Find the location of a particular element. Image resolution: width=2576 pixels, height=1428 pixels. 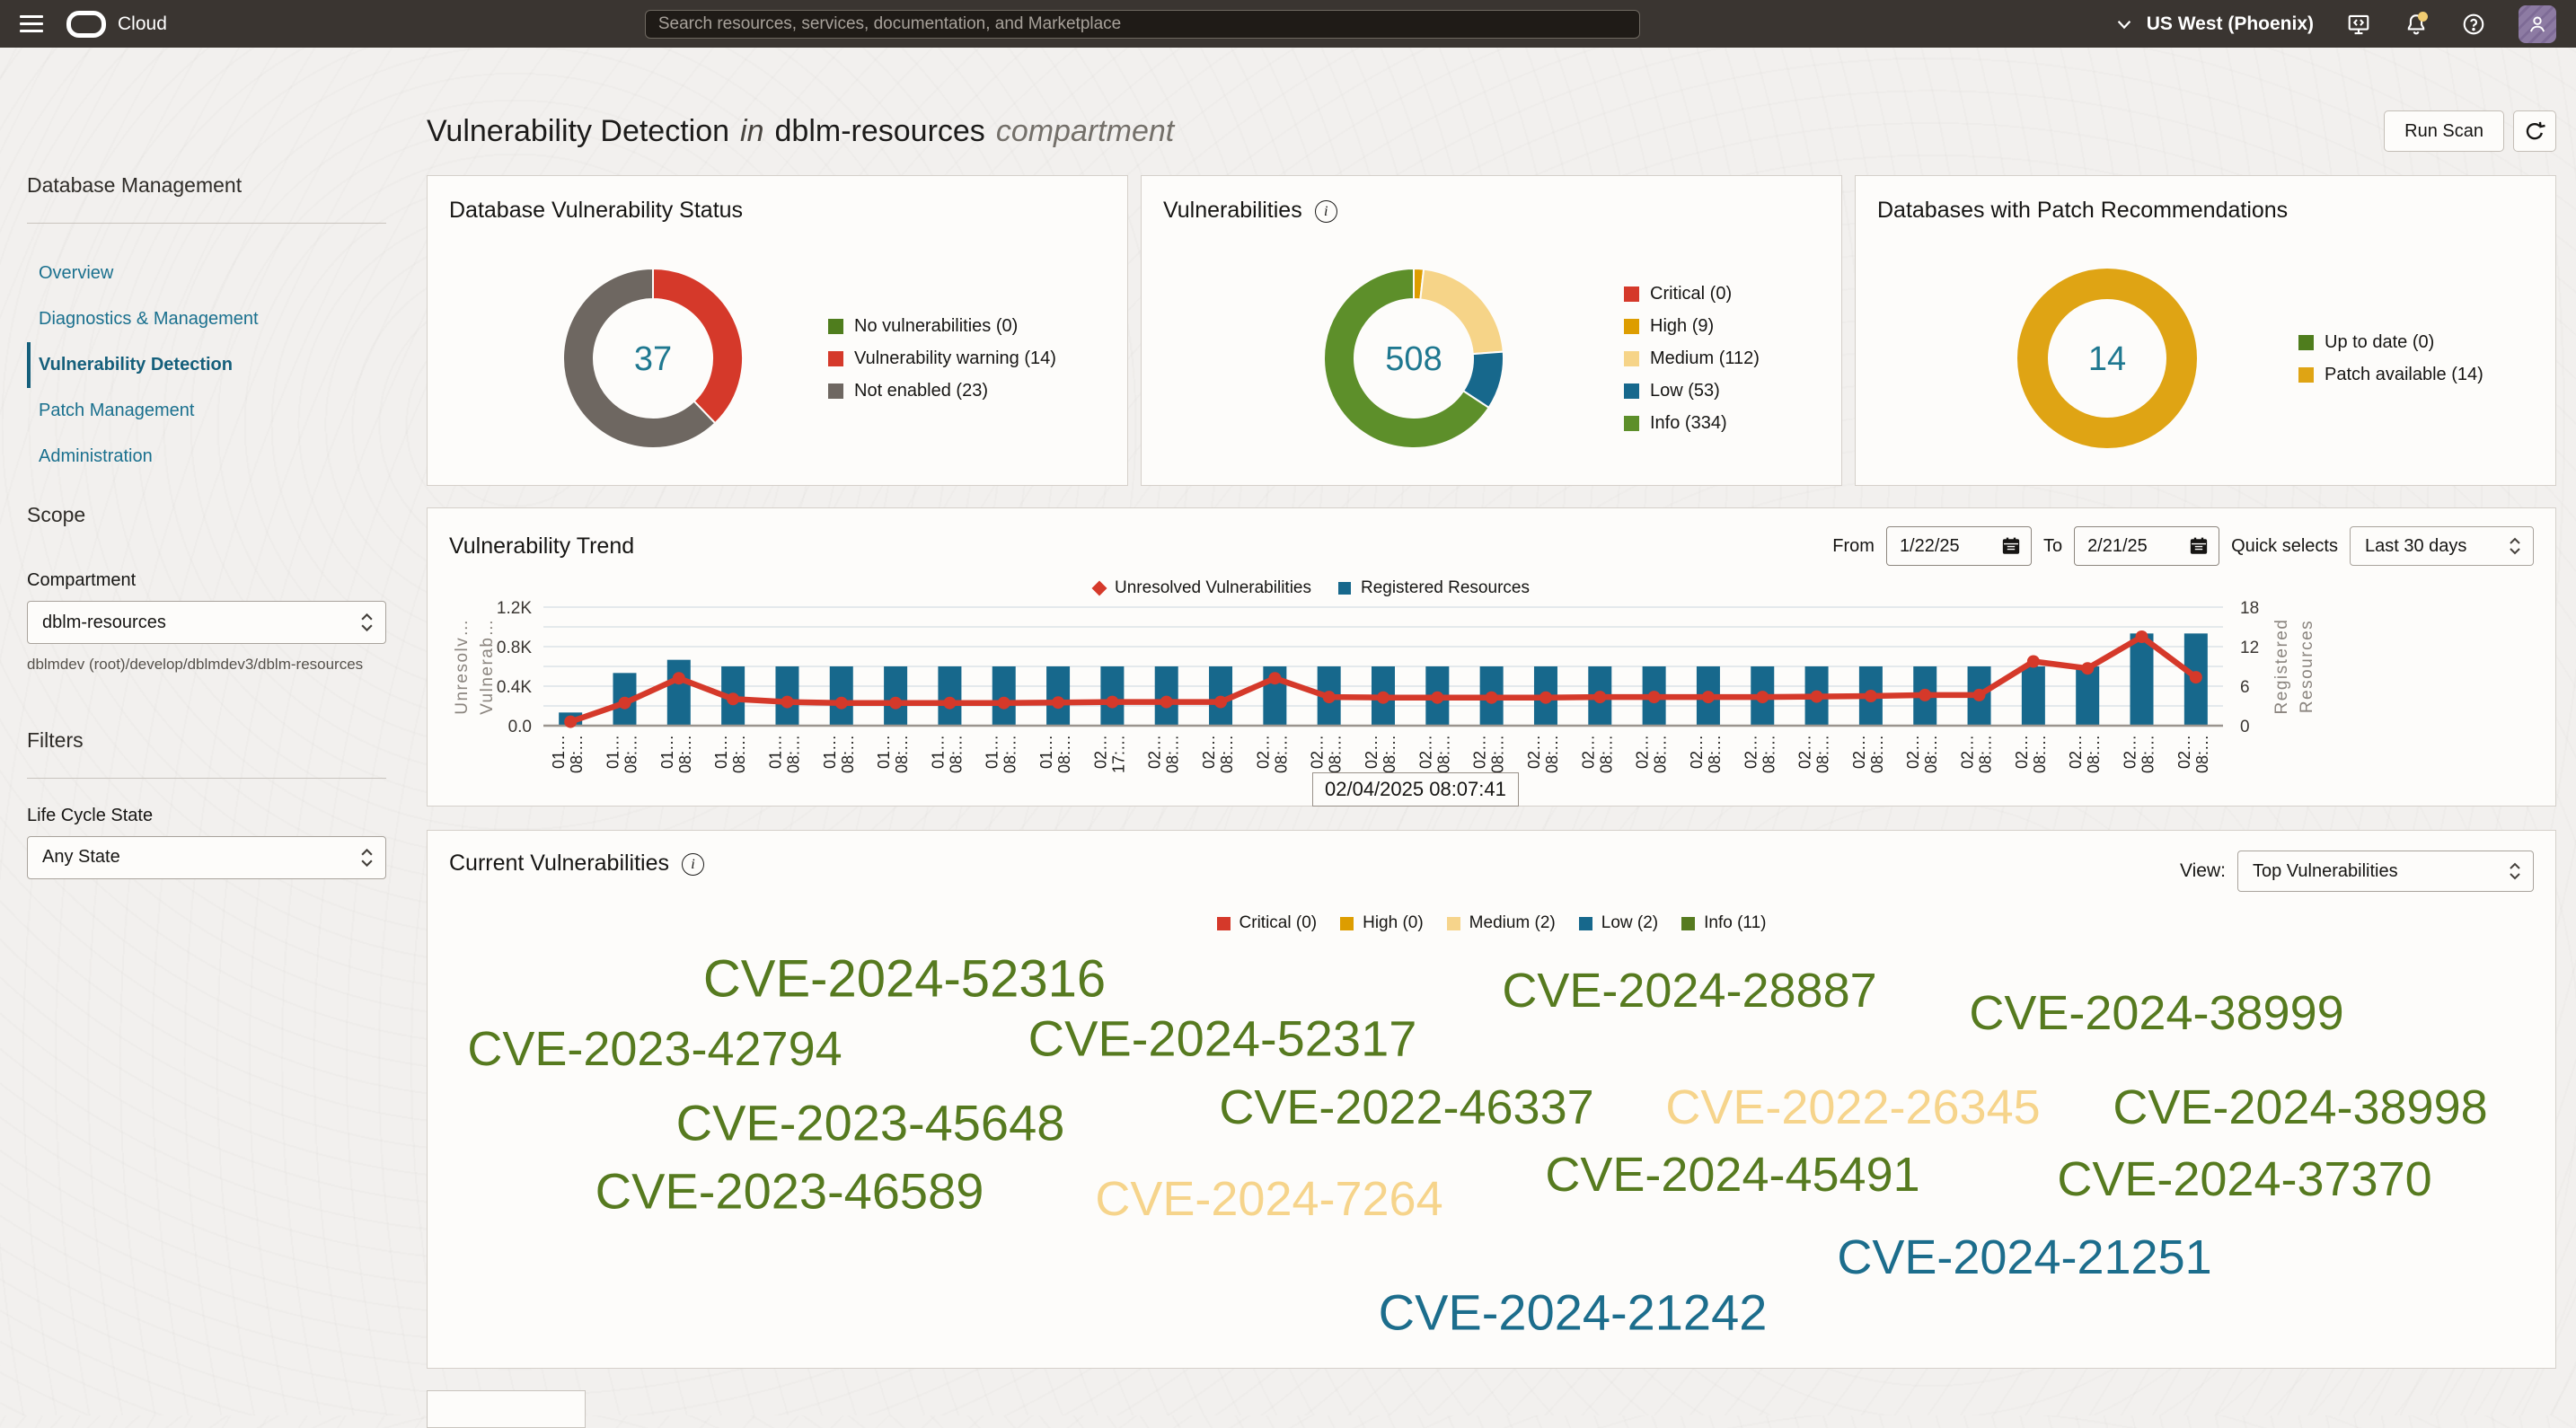

cve-word: CVE-2024-21242 is located at coordinates (1573, 1312).